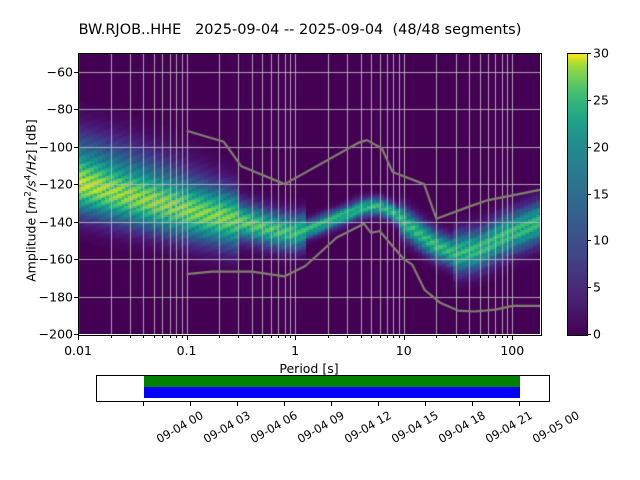 Image resolution: width=640 pixels, height=480 pixels. What do you see at coordinates (295, 350) in the screenshot?
I see `x-axis-tick-label: 1` at bounding box center [295, 350].